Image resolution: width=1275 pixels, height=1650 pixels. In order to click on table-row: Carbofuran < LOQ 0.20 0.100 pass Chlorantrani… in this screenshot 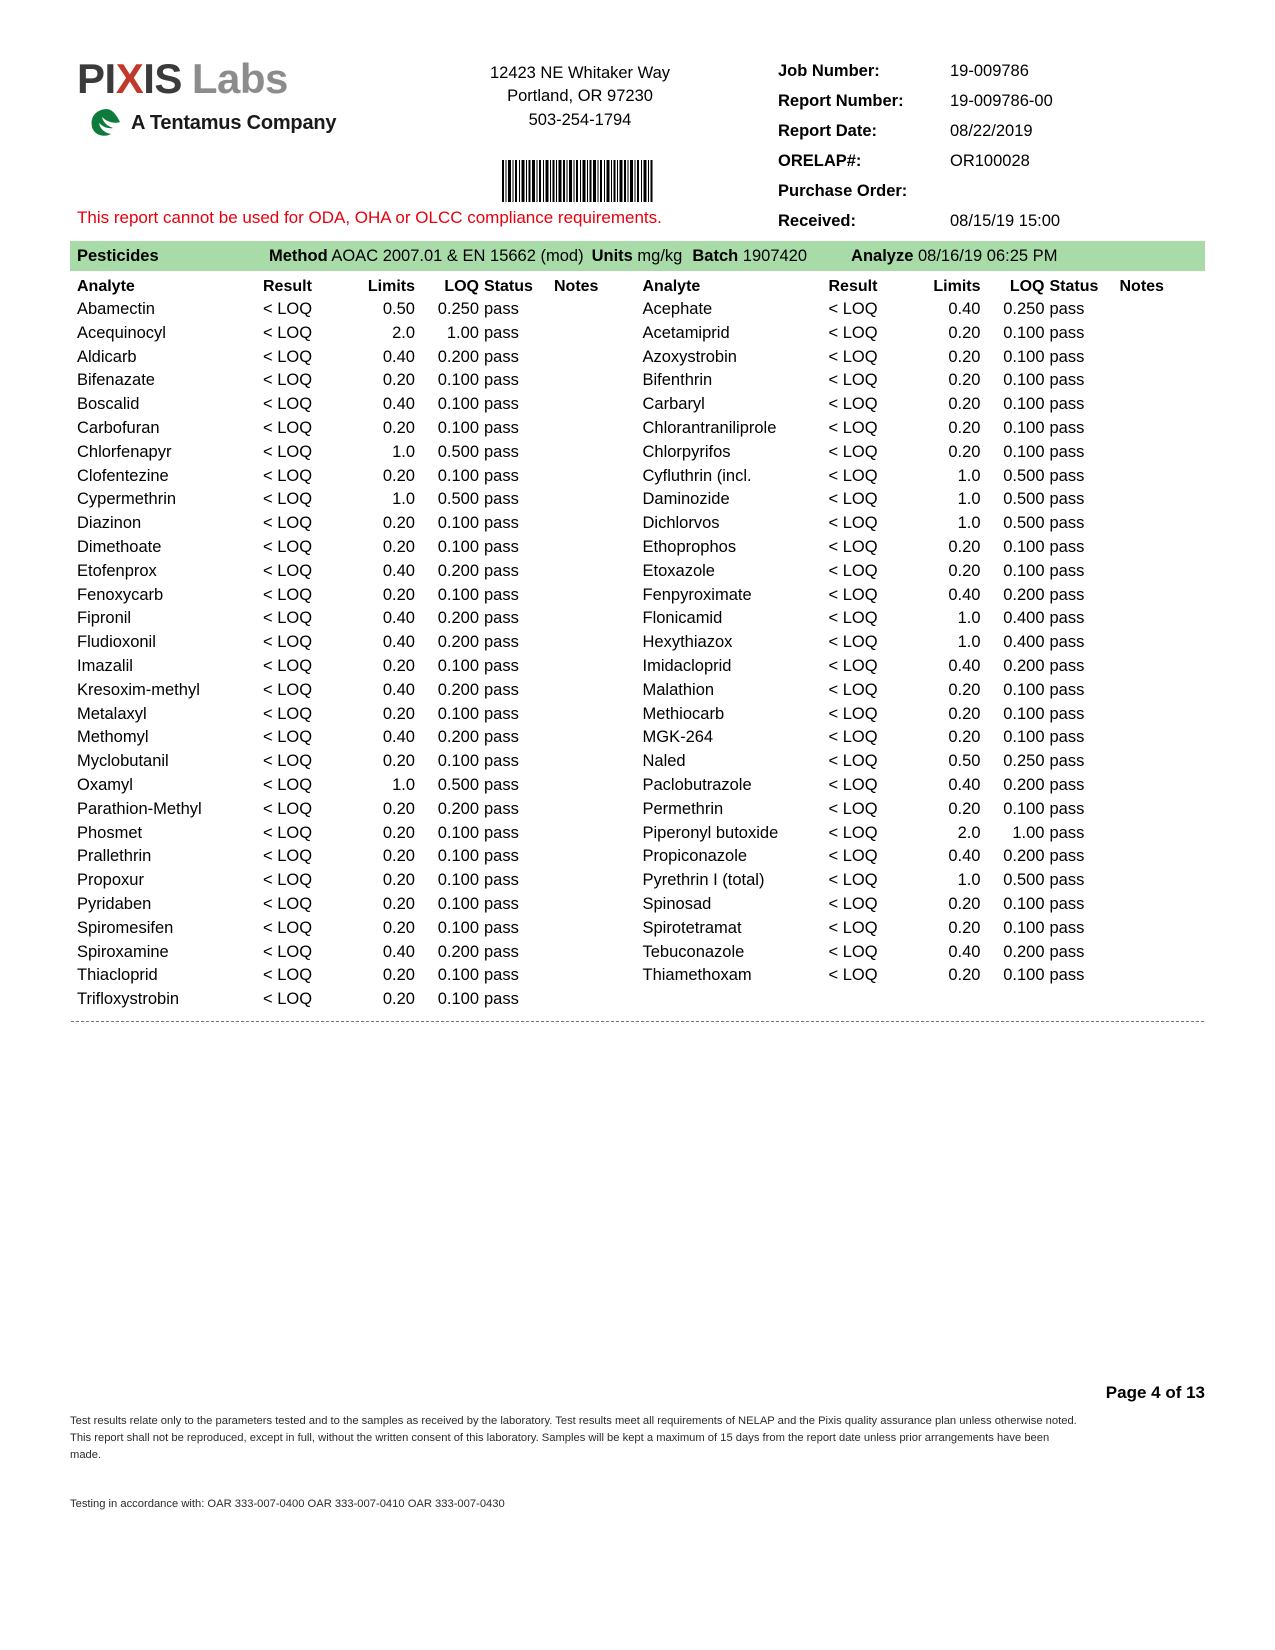, I will do `click(637, 431)`.